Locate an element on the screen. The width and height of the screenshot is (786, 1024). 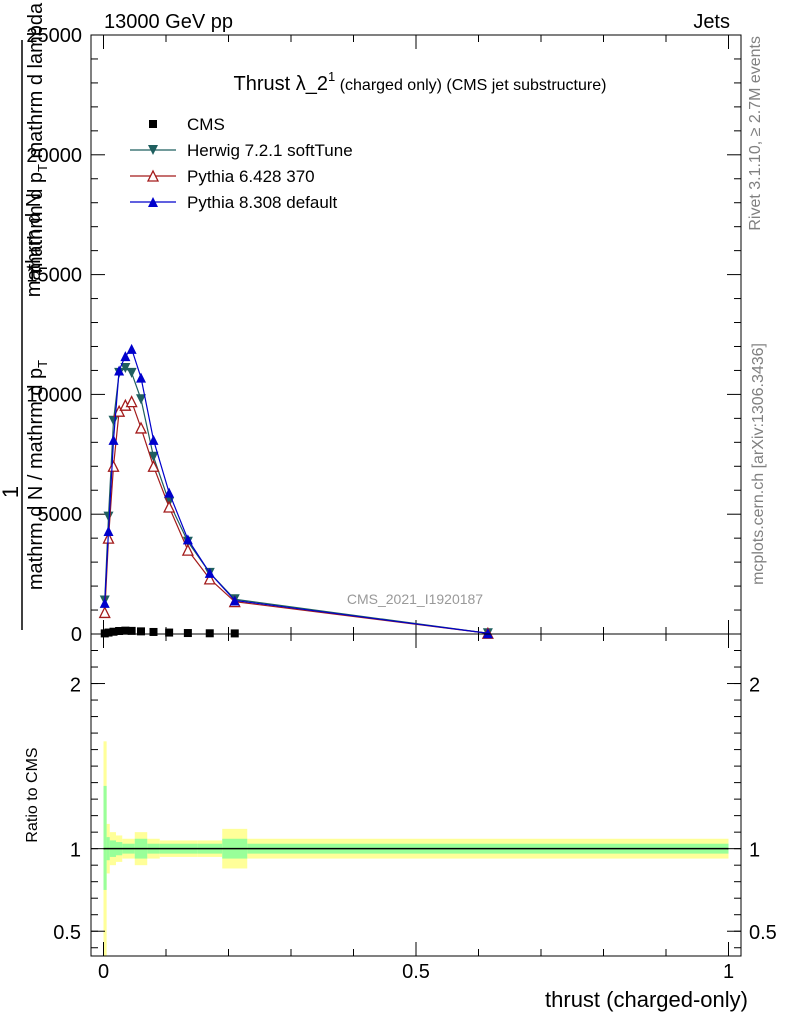
y-tick-label: 20000 is located at coordinates (54, 156).